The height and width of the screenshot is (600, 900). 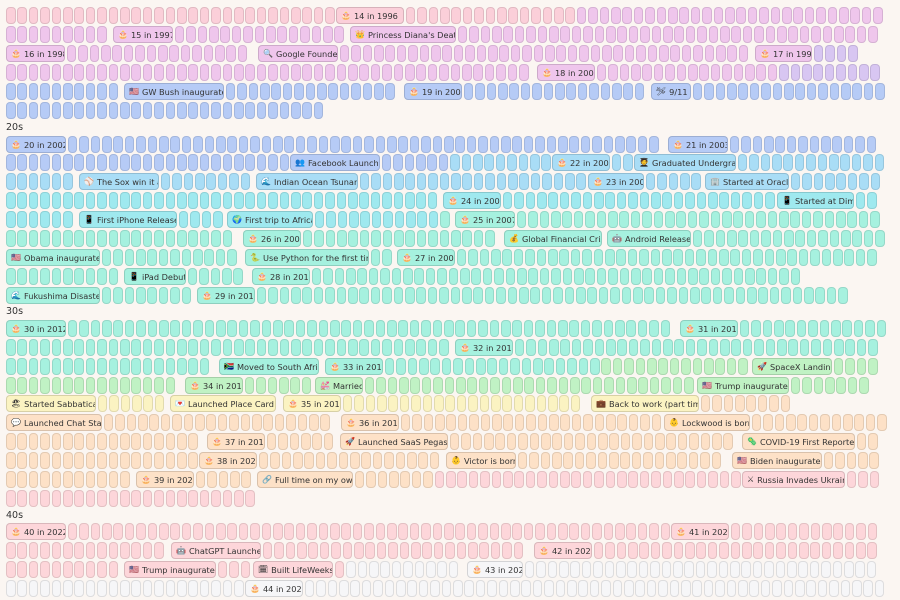 What do you see at coordinates (35, 53) in the screenshot?
I see `event-pill: 🎂 16 in 1998` at bounding box center [35, 53].